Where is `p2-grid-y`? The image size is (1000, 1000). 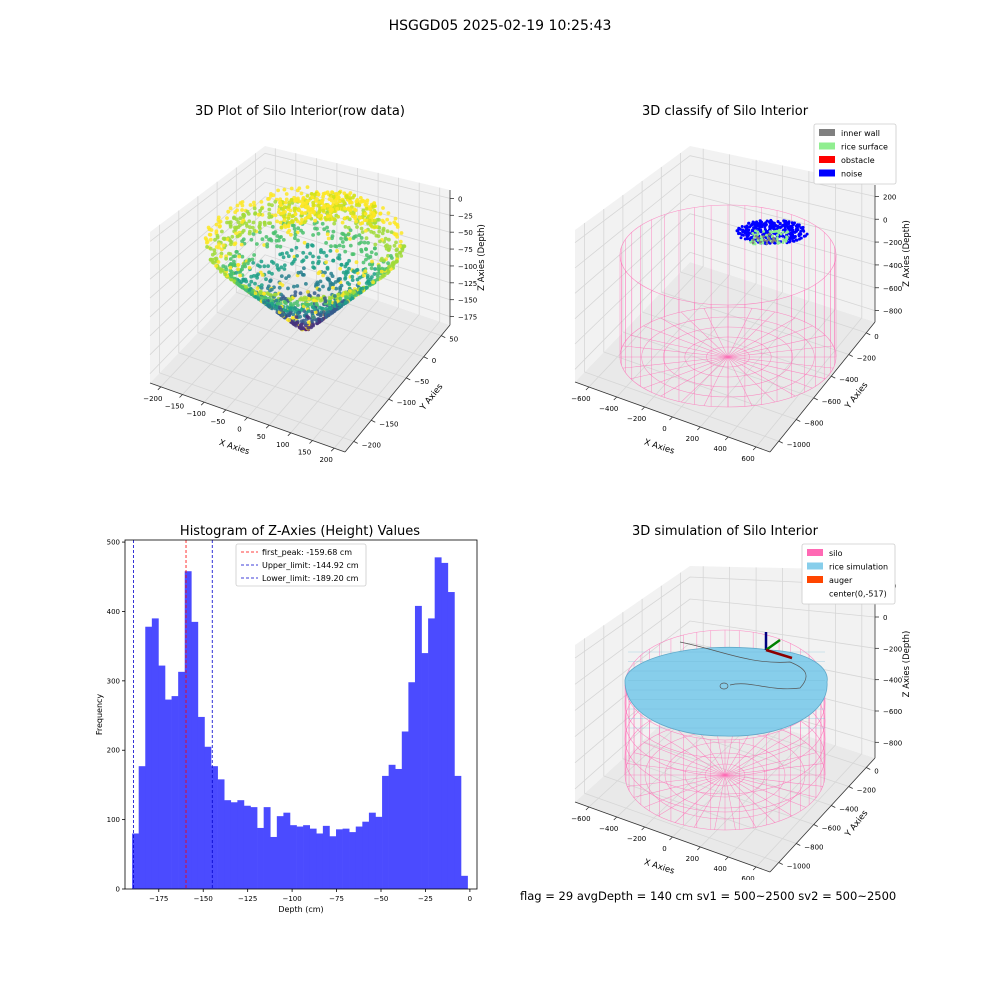
p2-grid-y is located at coordinates (754, 261).